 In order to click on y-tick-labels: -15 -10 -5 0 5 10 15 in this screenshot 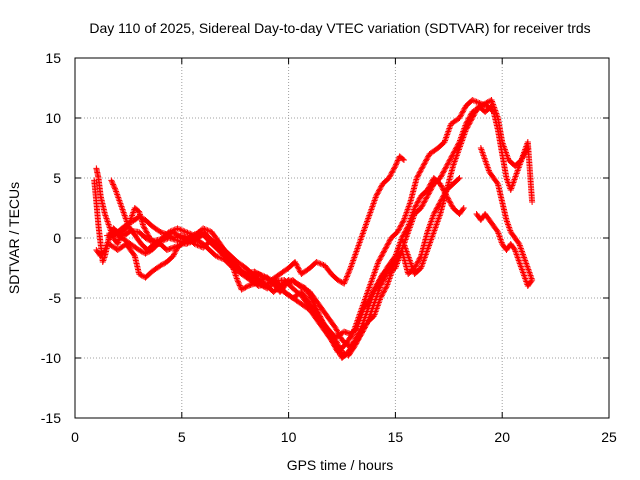, I will do `click(51, 238)`.